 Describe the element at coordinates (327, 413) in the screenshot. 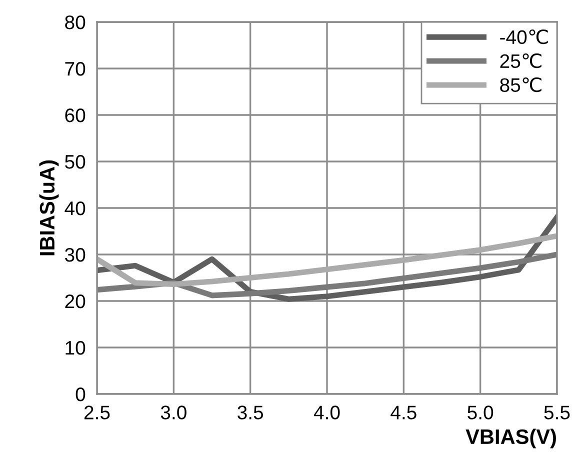

I see `x-tick-label: 4.0` at that location.